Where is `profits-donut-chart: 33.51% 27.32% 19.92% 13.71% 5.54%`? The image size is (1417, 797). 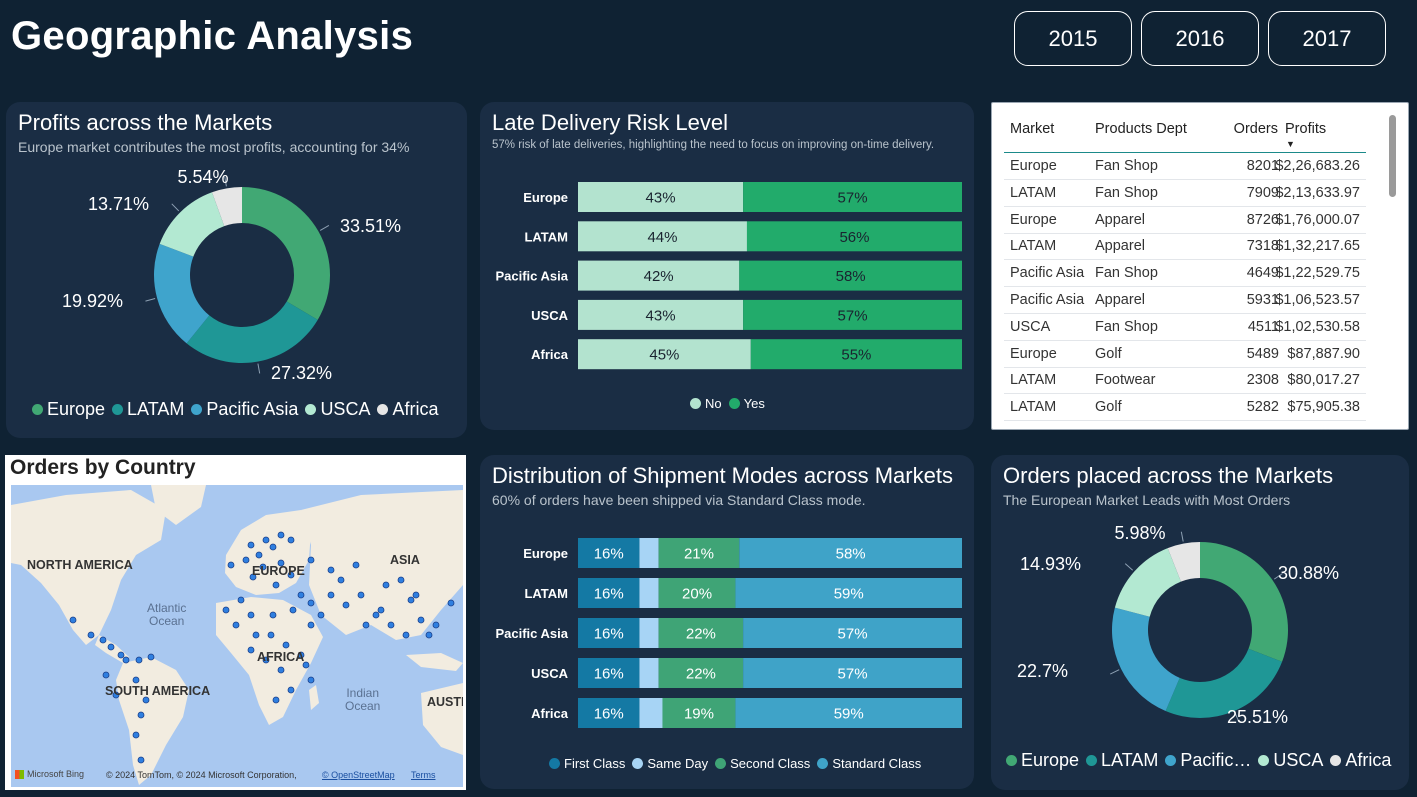 profits-donut-chart: 33.51% 27.32% 19.92% 13.71% 5.54% is located at coordinates (236, 270).